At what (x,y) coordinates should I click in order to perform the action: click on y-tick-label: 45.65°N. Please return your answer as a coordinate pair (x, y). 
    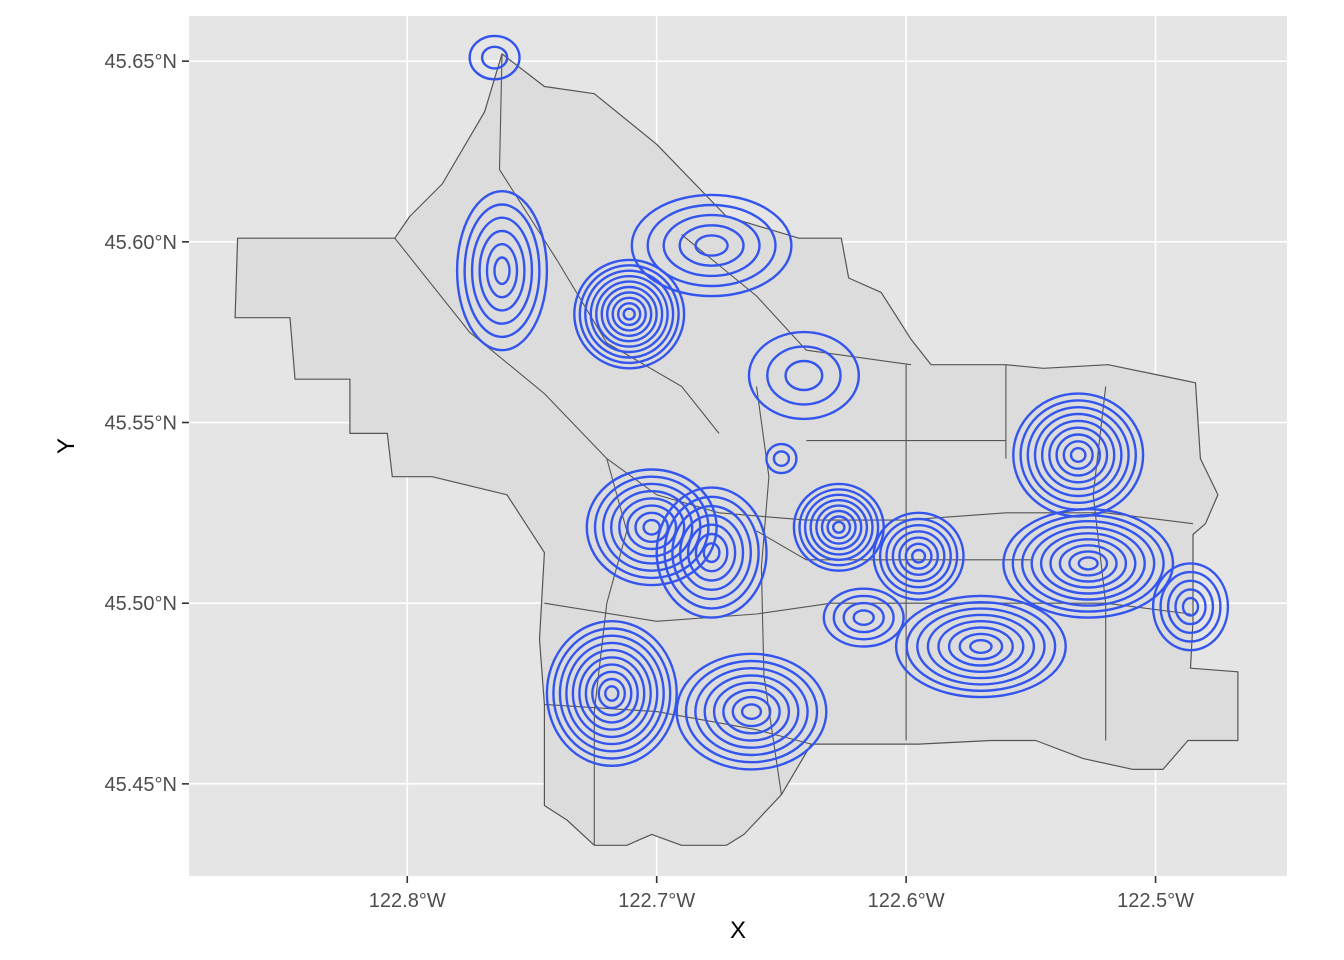
    Looking at the image, I should click on (141, 62).